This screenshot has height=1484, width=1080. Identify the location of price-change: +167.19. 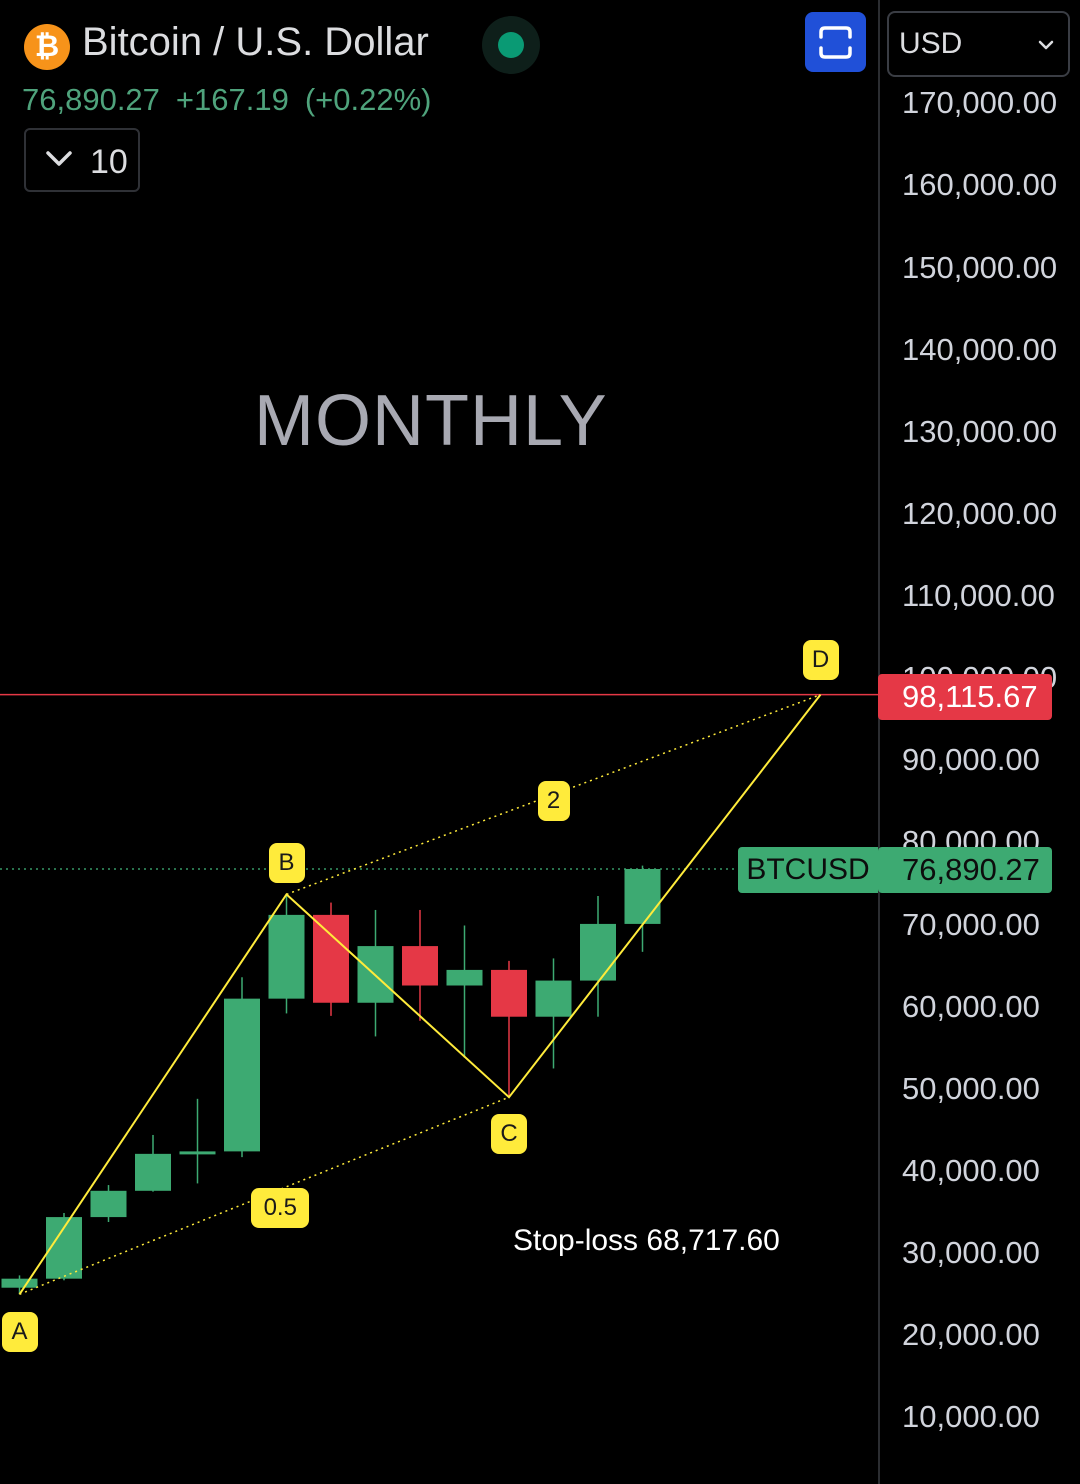
(232, 99).